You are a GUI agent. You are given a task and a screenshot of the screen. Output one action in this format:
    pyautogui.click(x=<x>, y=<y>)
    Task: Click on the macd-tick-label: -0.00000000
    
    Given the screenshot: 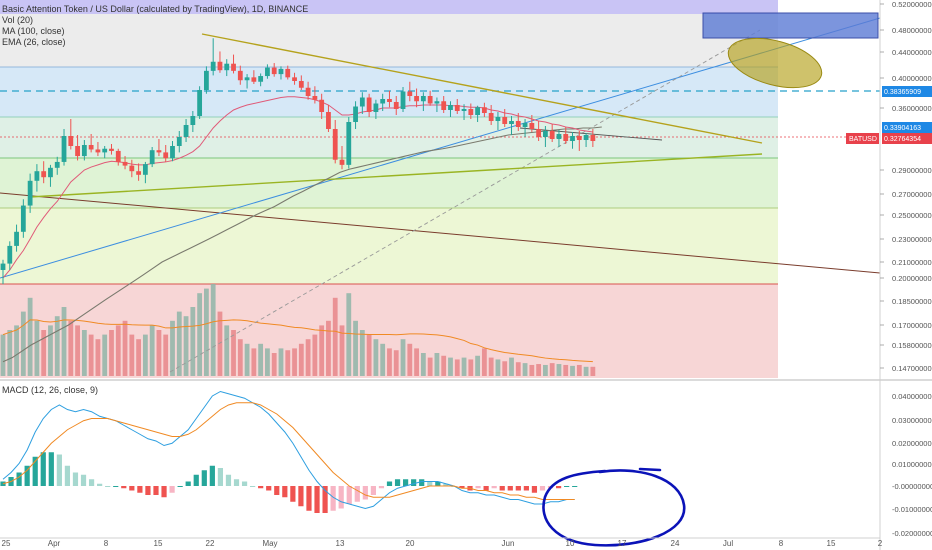 What is the action you would take?
    pyautogui.click(x=912, y=486)
    